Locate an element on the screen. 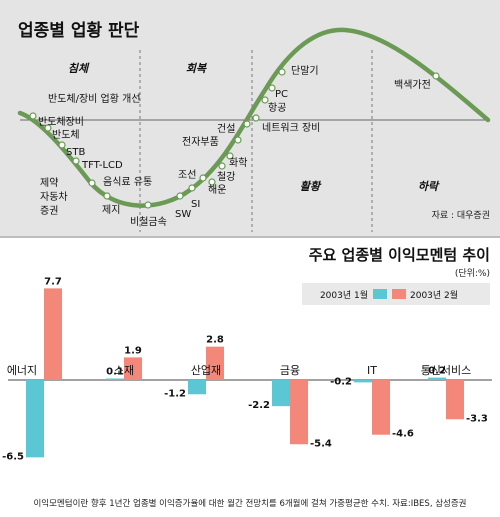  bar-title: 주요 업종별 이익모멘텀 추이 is located at coordinates (399, 255).